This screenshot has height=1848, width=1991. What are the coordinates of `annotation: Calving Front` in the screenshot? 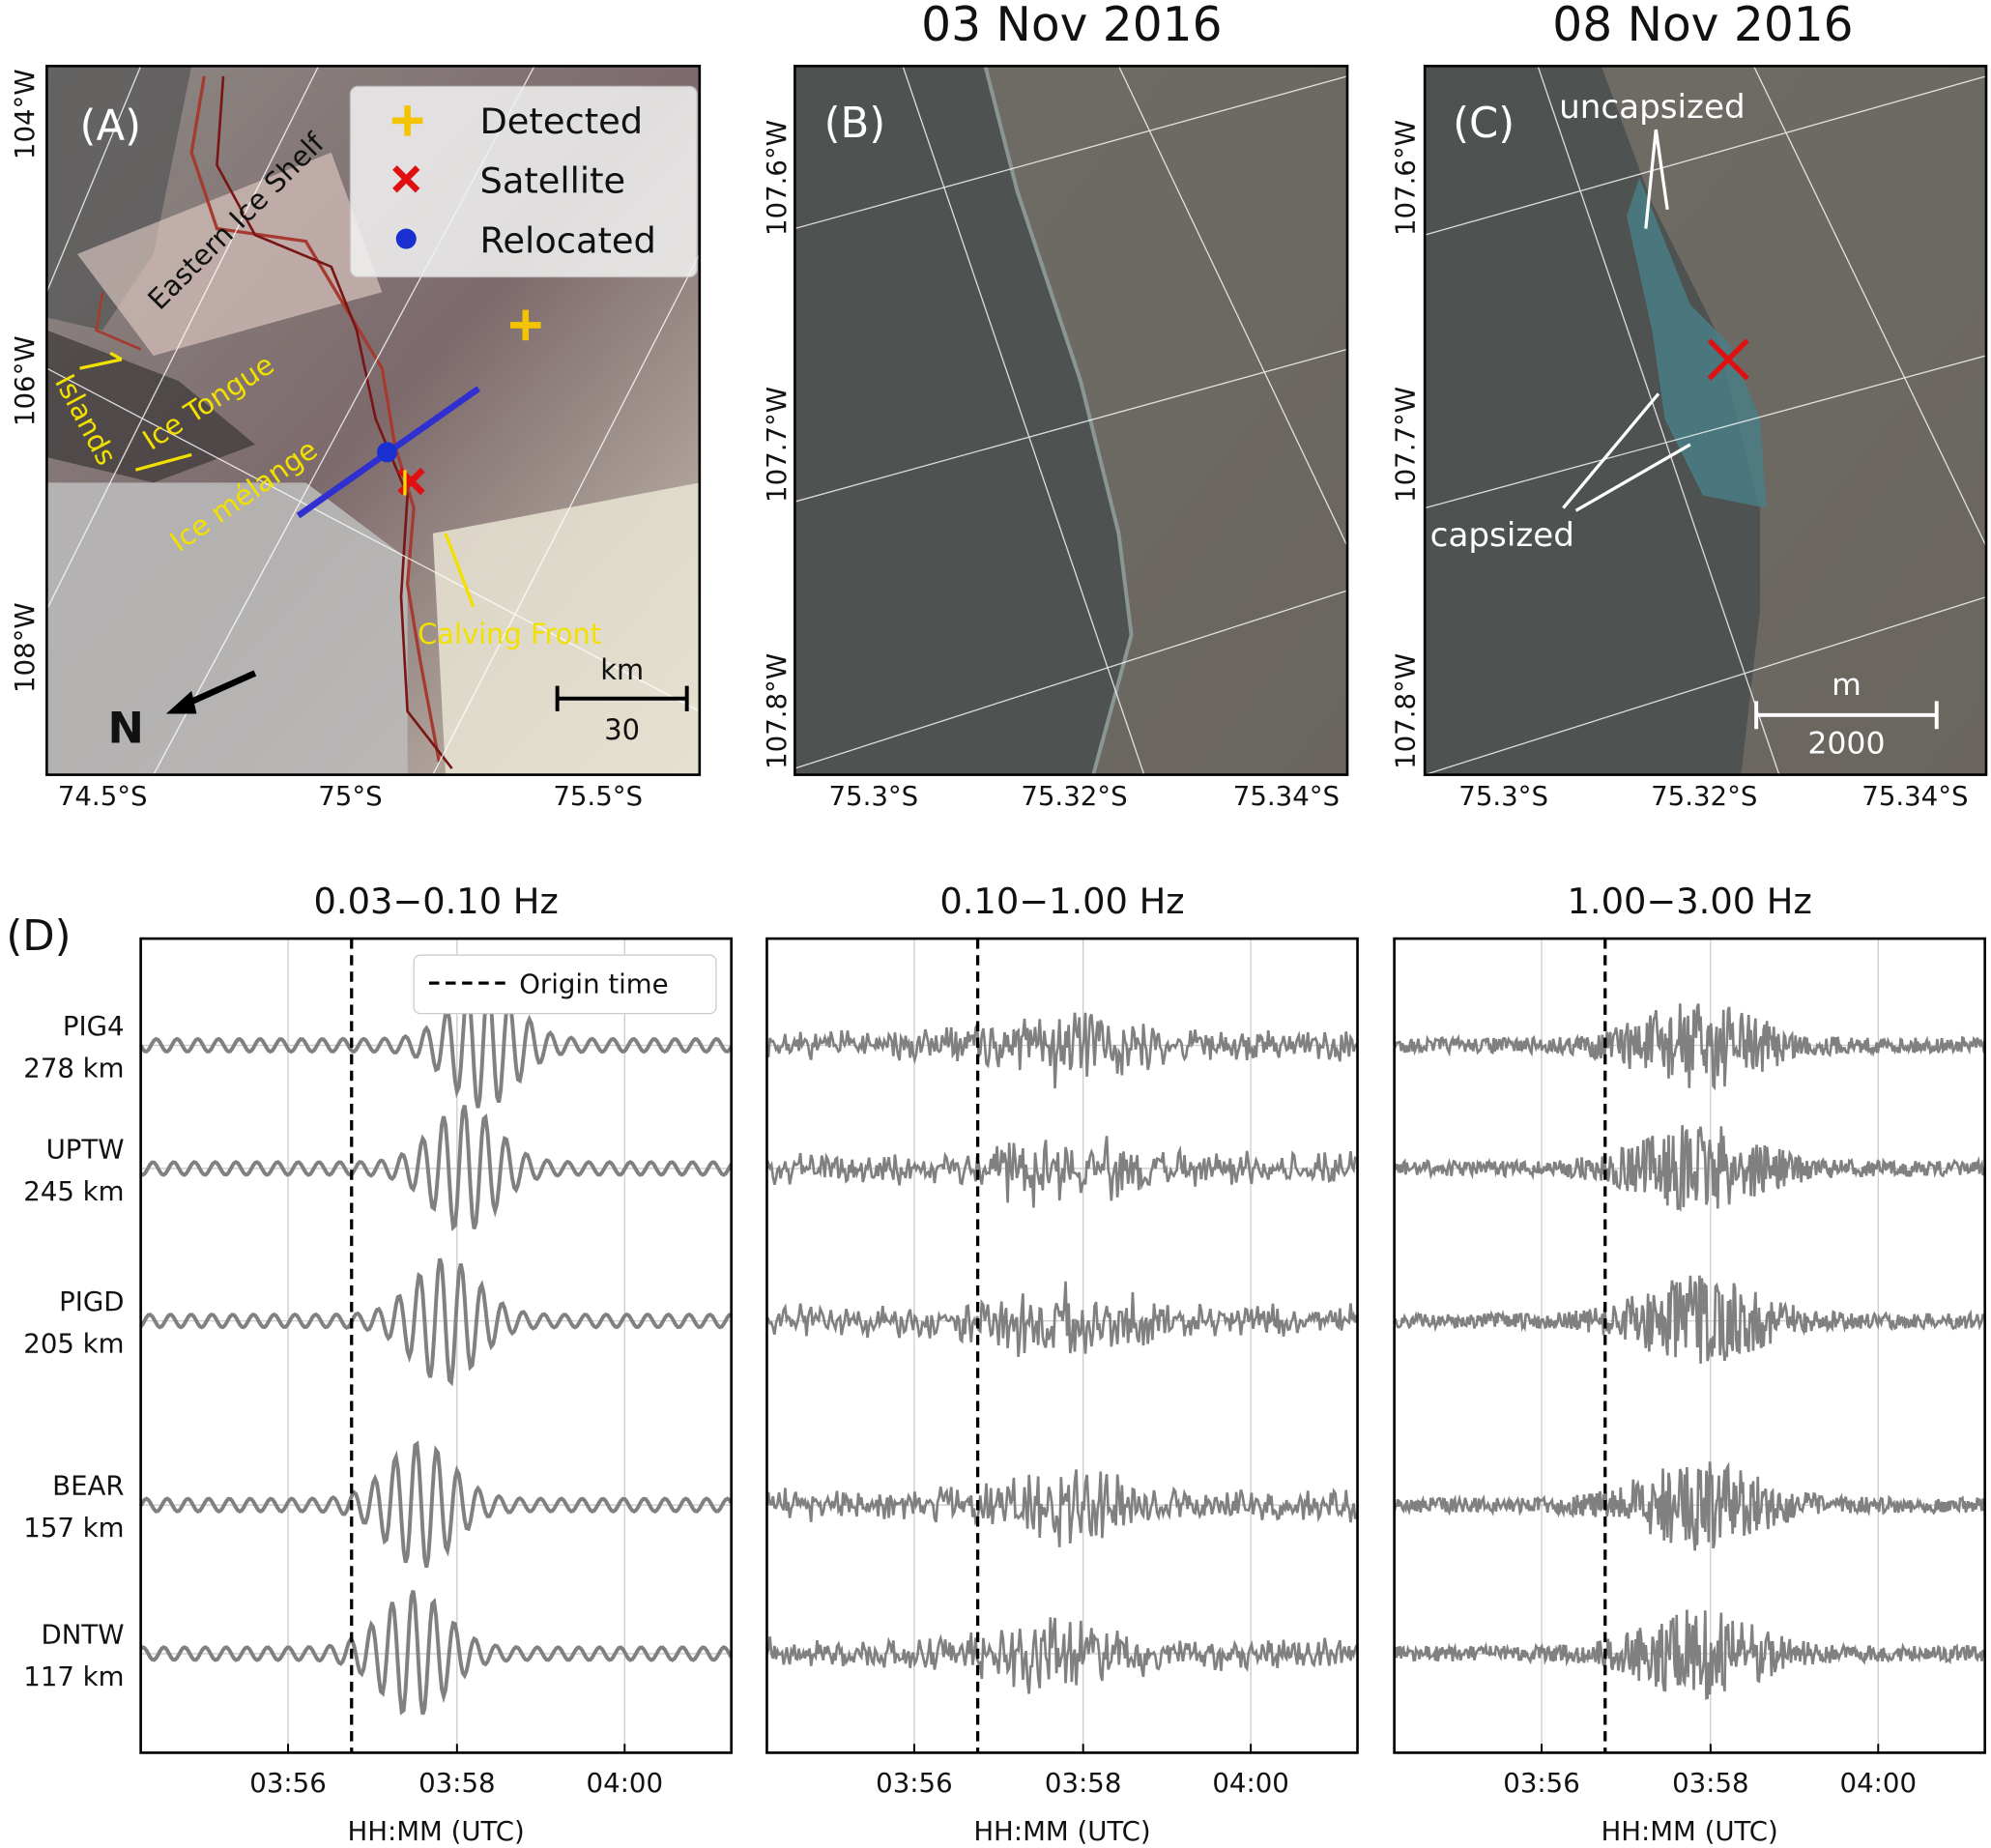 It's located at (509, 634).